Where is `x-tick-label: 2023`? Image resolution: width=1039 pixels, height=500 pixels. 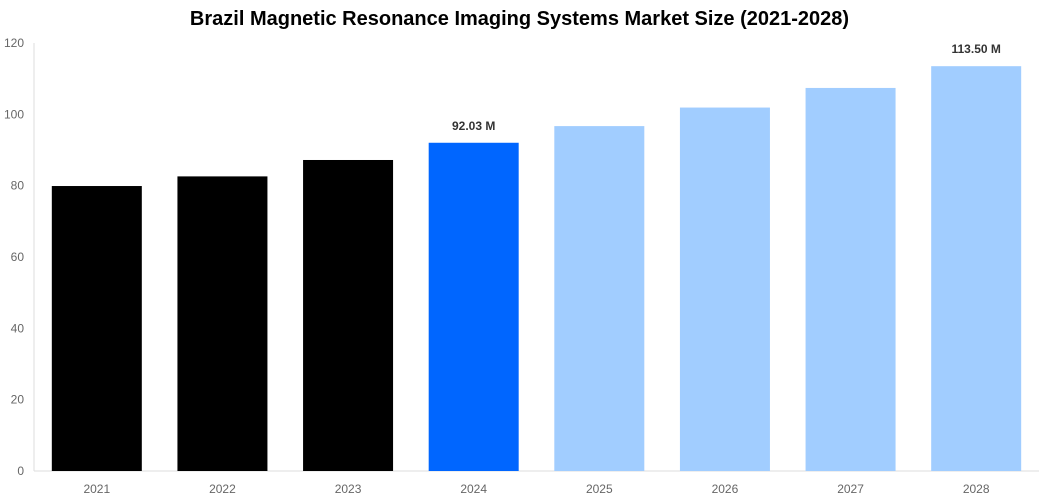
x-tick-label: 2023 is located at coordinates (348, 489).